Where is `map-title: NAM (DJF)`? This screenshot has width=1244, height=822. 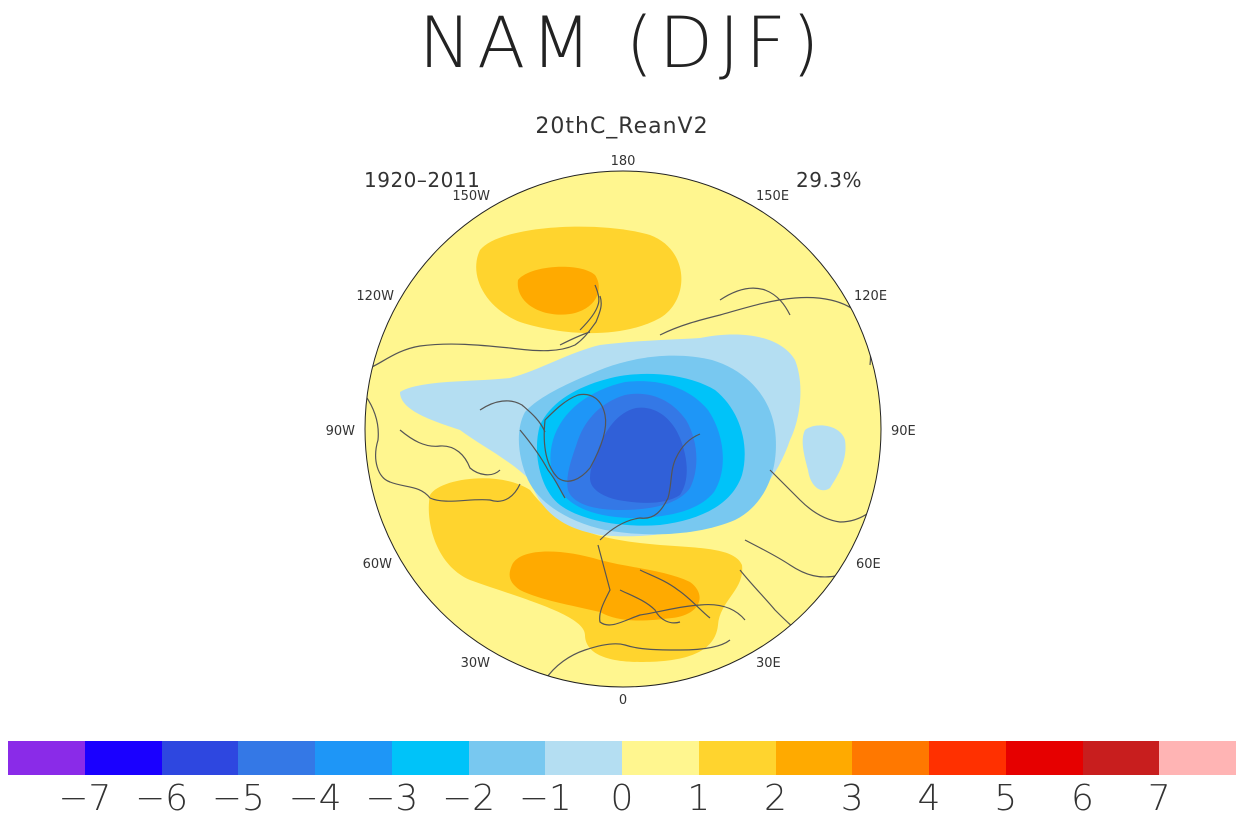 map-title: NAM (DJF) is located at coordinates (622, 43).